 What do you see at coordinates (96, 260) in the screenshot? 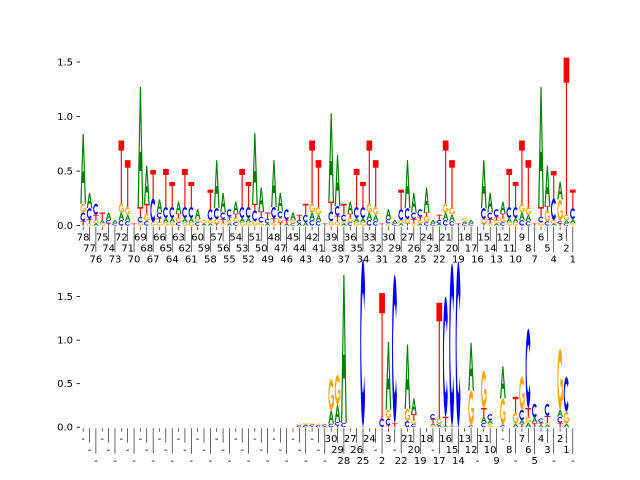
I see `x-tick-label: 76` at bounding box center [96, 260].